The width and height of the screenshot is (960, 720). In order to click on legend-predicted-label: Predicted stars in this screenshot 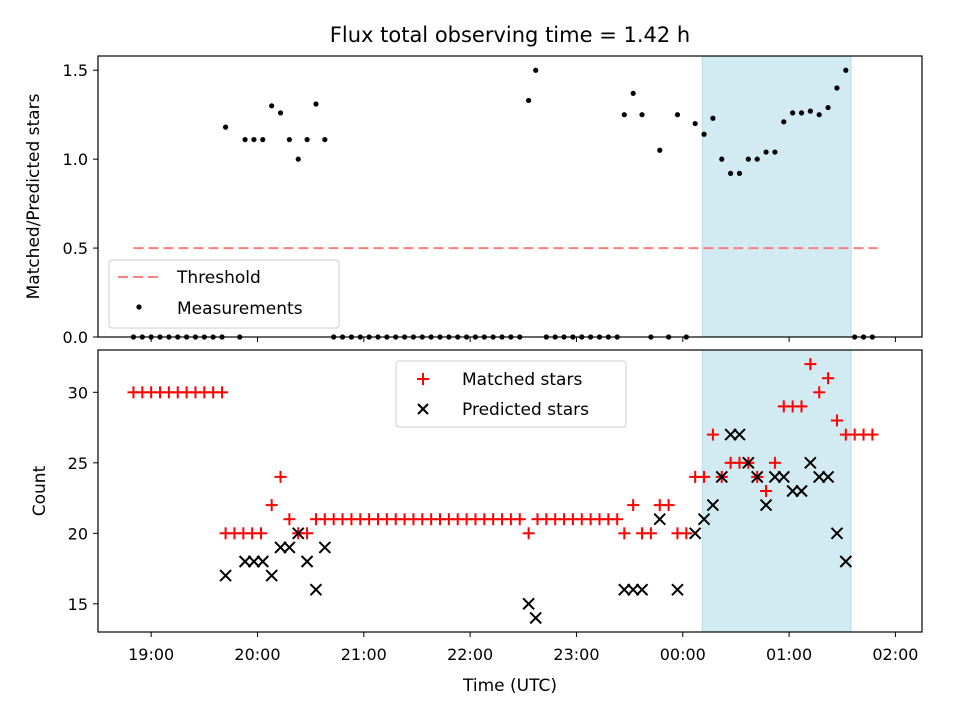, I will do `click(525, 410)`.